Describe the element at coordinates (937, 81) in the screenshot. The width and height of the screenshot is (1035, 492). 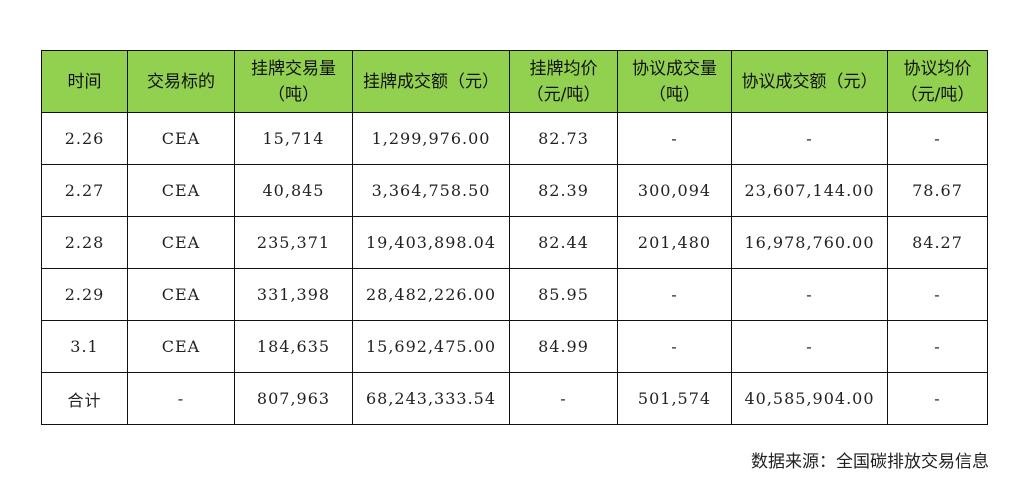
I see `column-header: 协议均价 （元/吨）` at that location.